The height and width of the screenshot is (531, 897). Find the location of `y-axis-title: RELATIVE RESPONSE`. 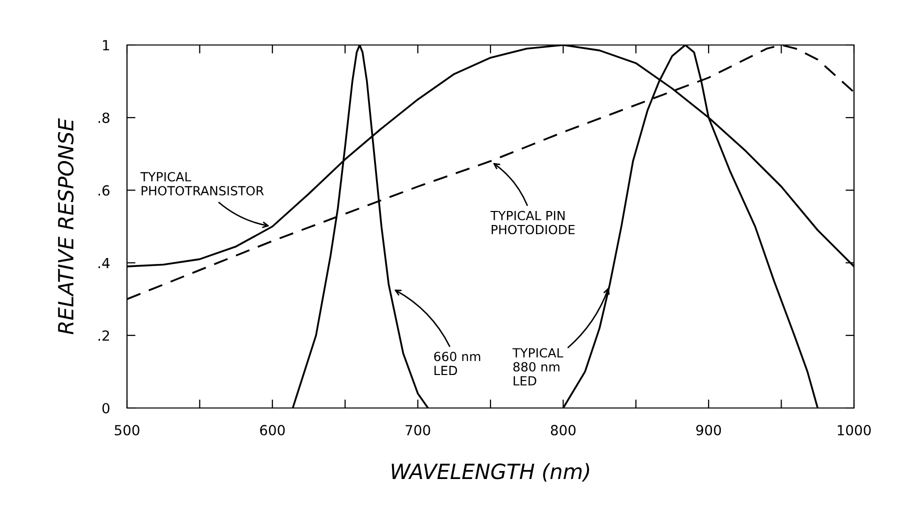

y-axis-title: RELATIVE RESPONSE is located at coordinates (66, 226).